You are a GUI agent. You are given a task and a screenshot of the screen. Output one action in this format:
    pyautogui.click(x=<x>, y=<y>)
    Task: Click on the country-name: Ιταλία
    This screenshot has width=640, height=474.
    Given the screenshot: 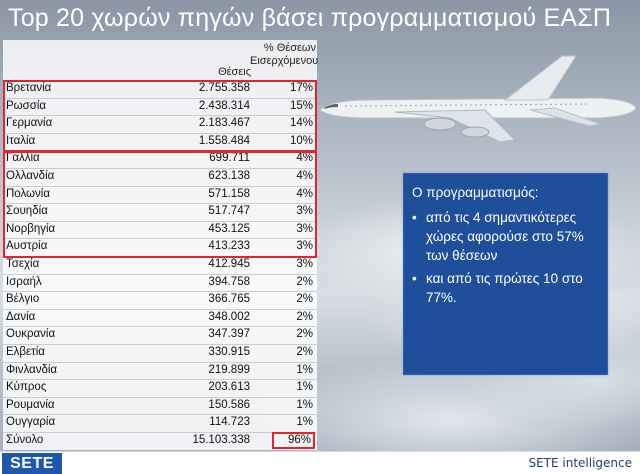 What is the action you would take?
    pyautogui.click(x=21, y=140)
    